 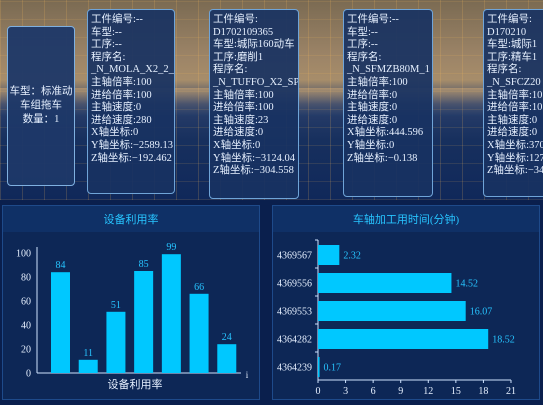 What do you see at coordinates (504, 70) in the screenshot?
I see `card-4-line: 程序名:` at bounding box center [504, 70].